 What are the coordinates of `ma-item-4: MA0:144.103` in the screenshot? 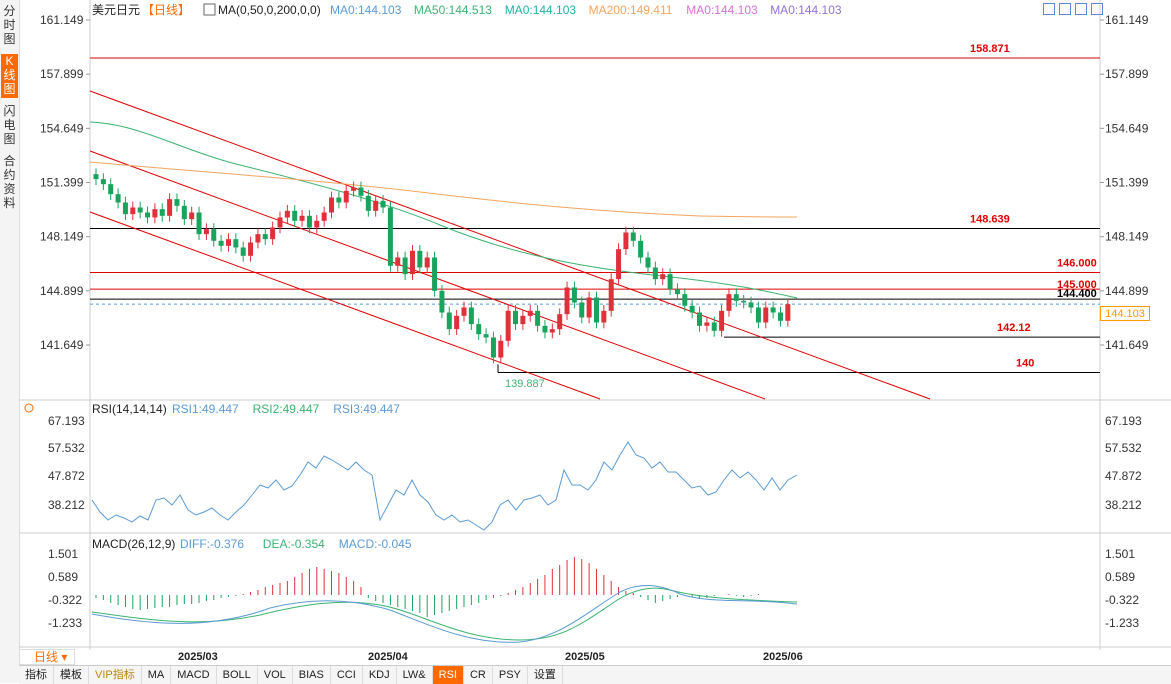 It's located at (722, 10).